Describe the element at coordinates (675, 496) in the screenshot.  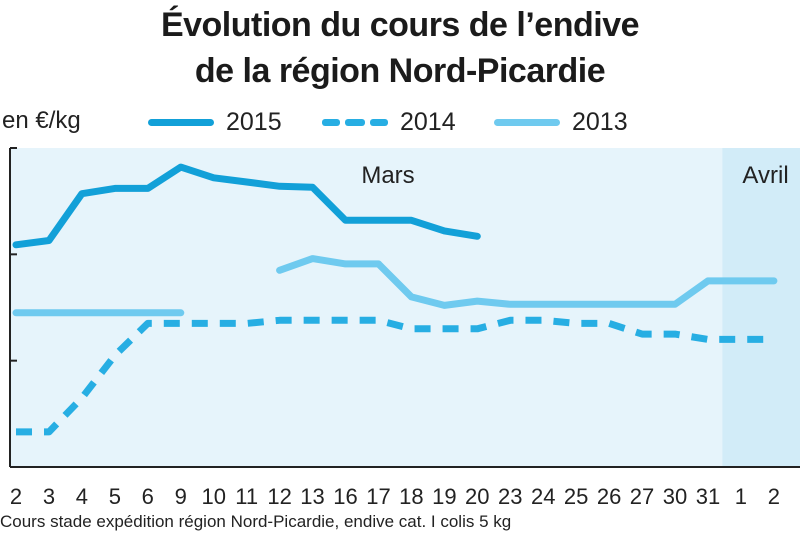
I see `x-tick-label: 30` at that location.